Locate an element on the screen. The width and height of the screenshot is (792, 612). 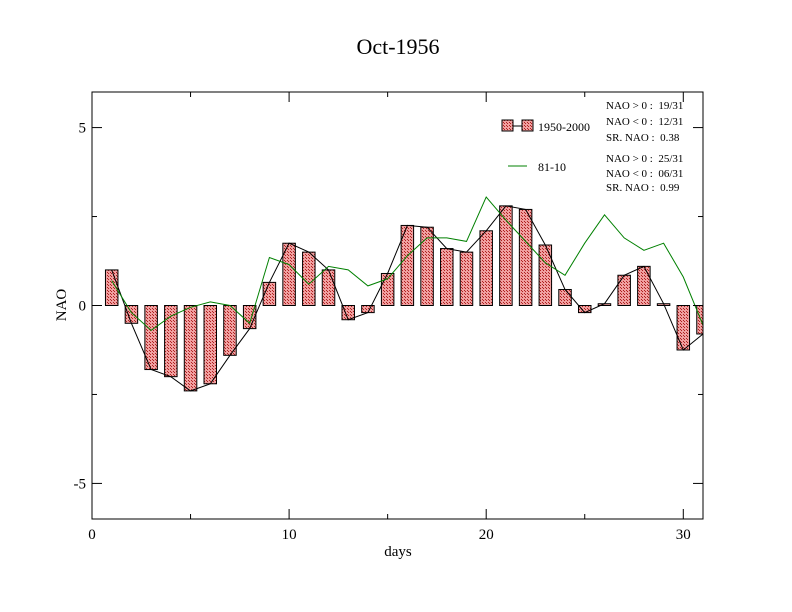
legend-entry-1950-2000: 1950-2000 is located at coordinates (545, 126).